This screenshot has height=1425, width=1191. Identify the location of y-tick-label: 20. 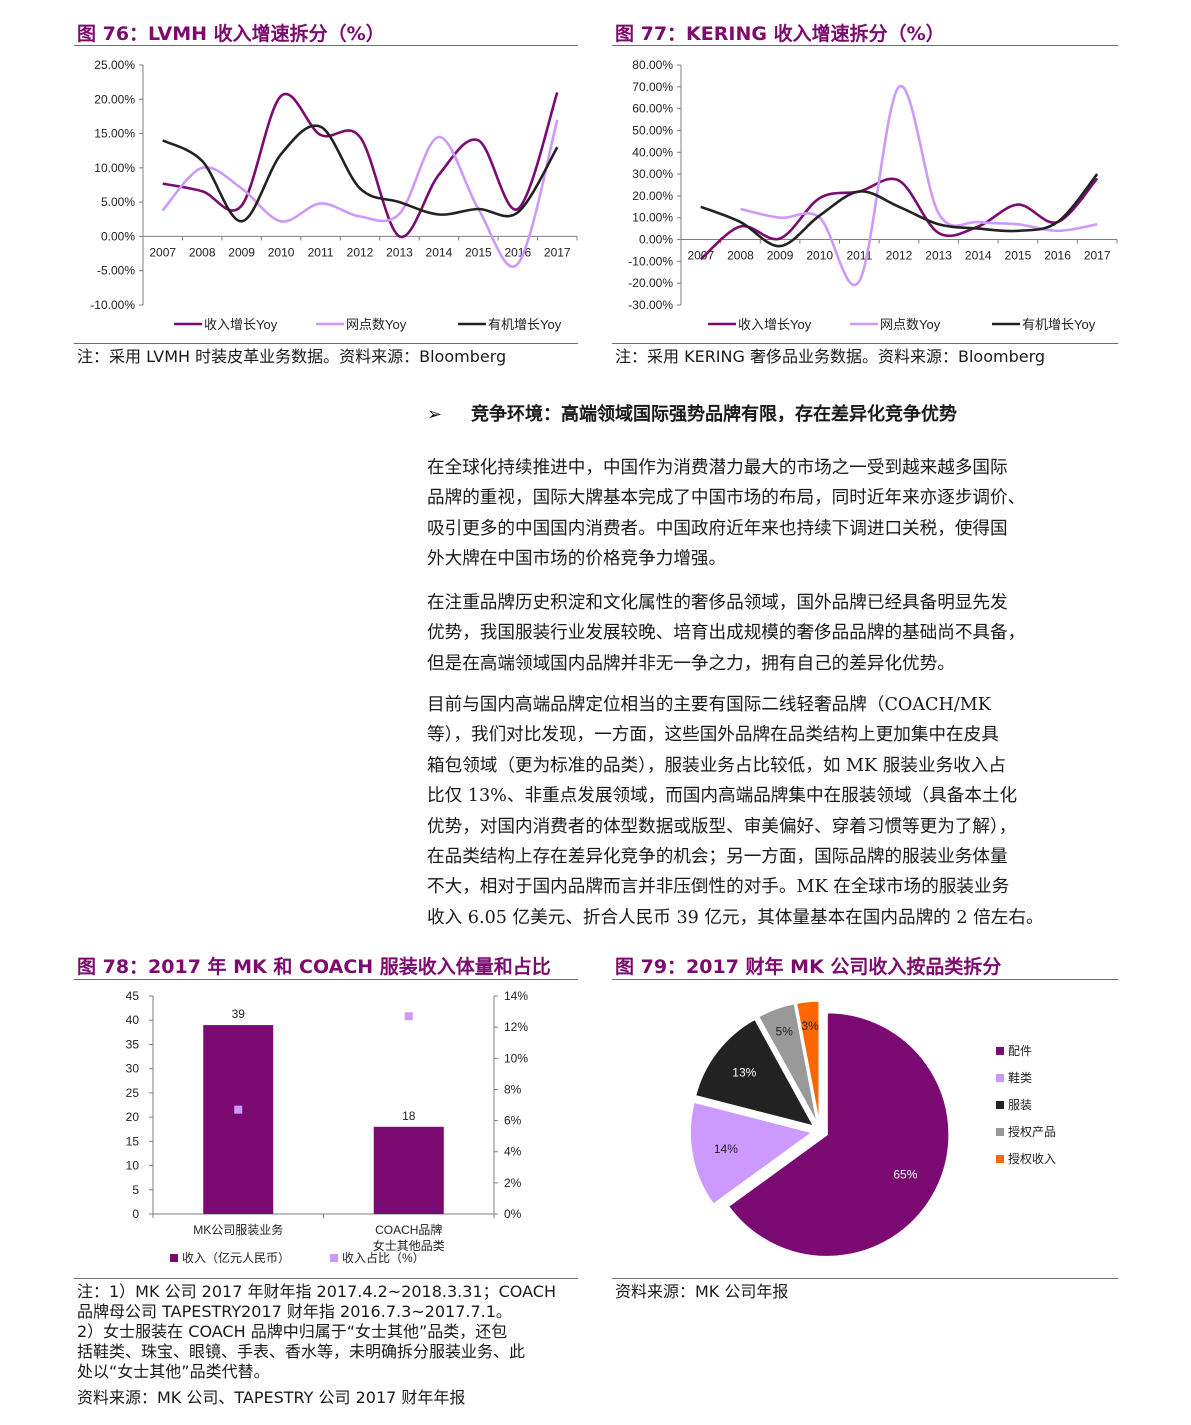
(133, 1117).